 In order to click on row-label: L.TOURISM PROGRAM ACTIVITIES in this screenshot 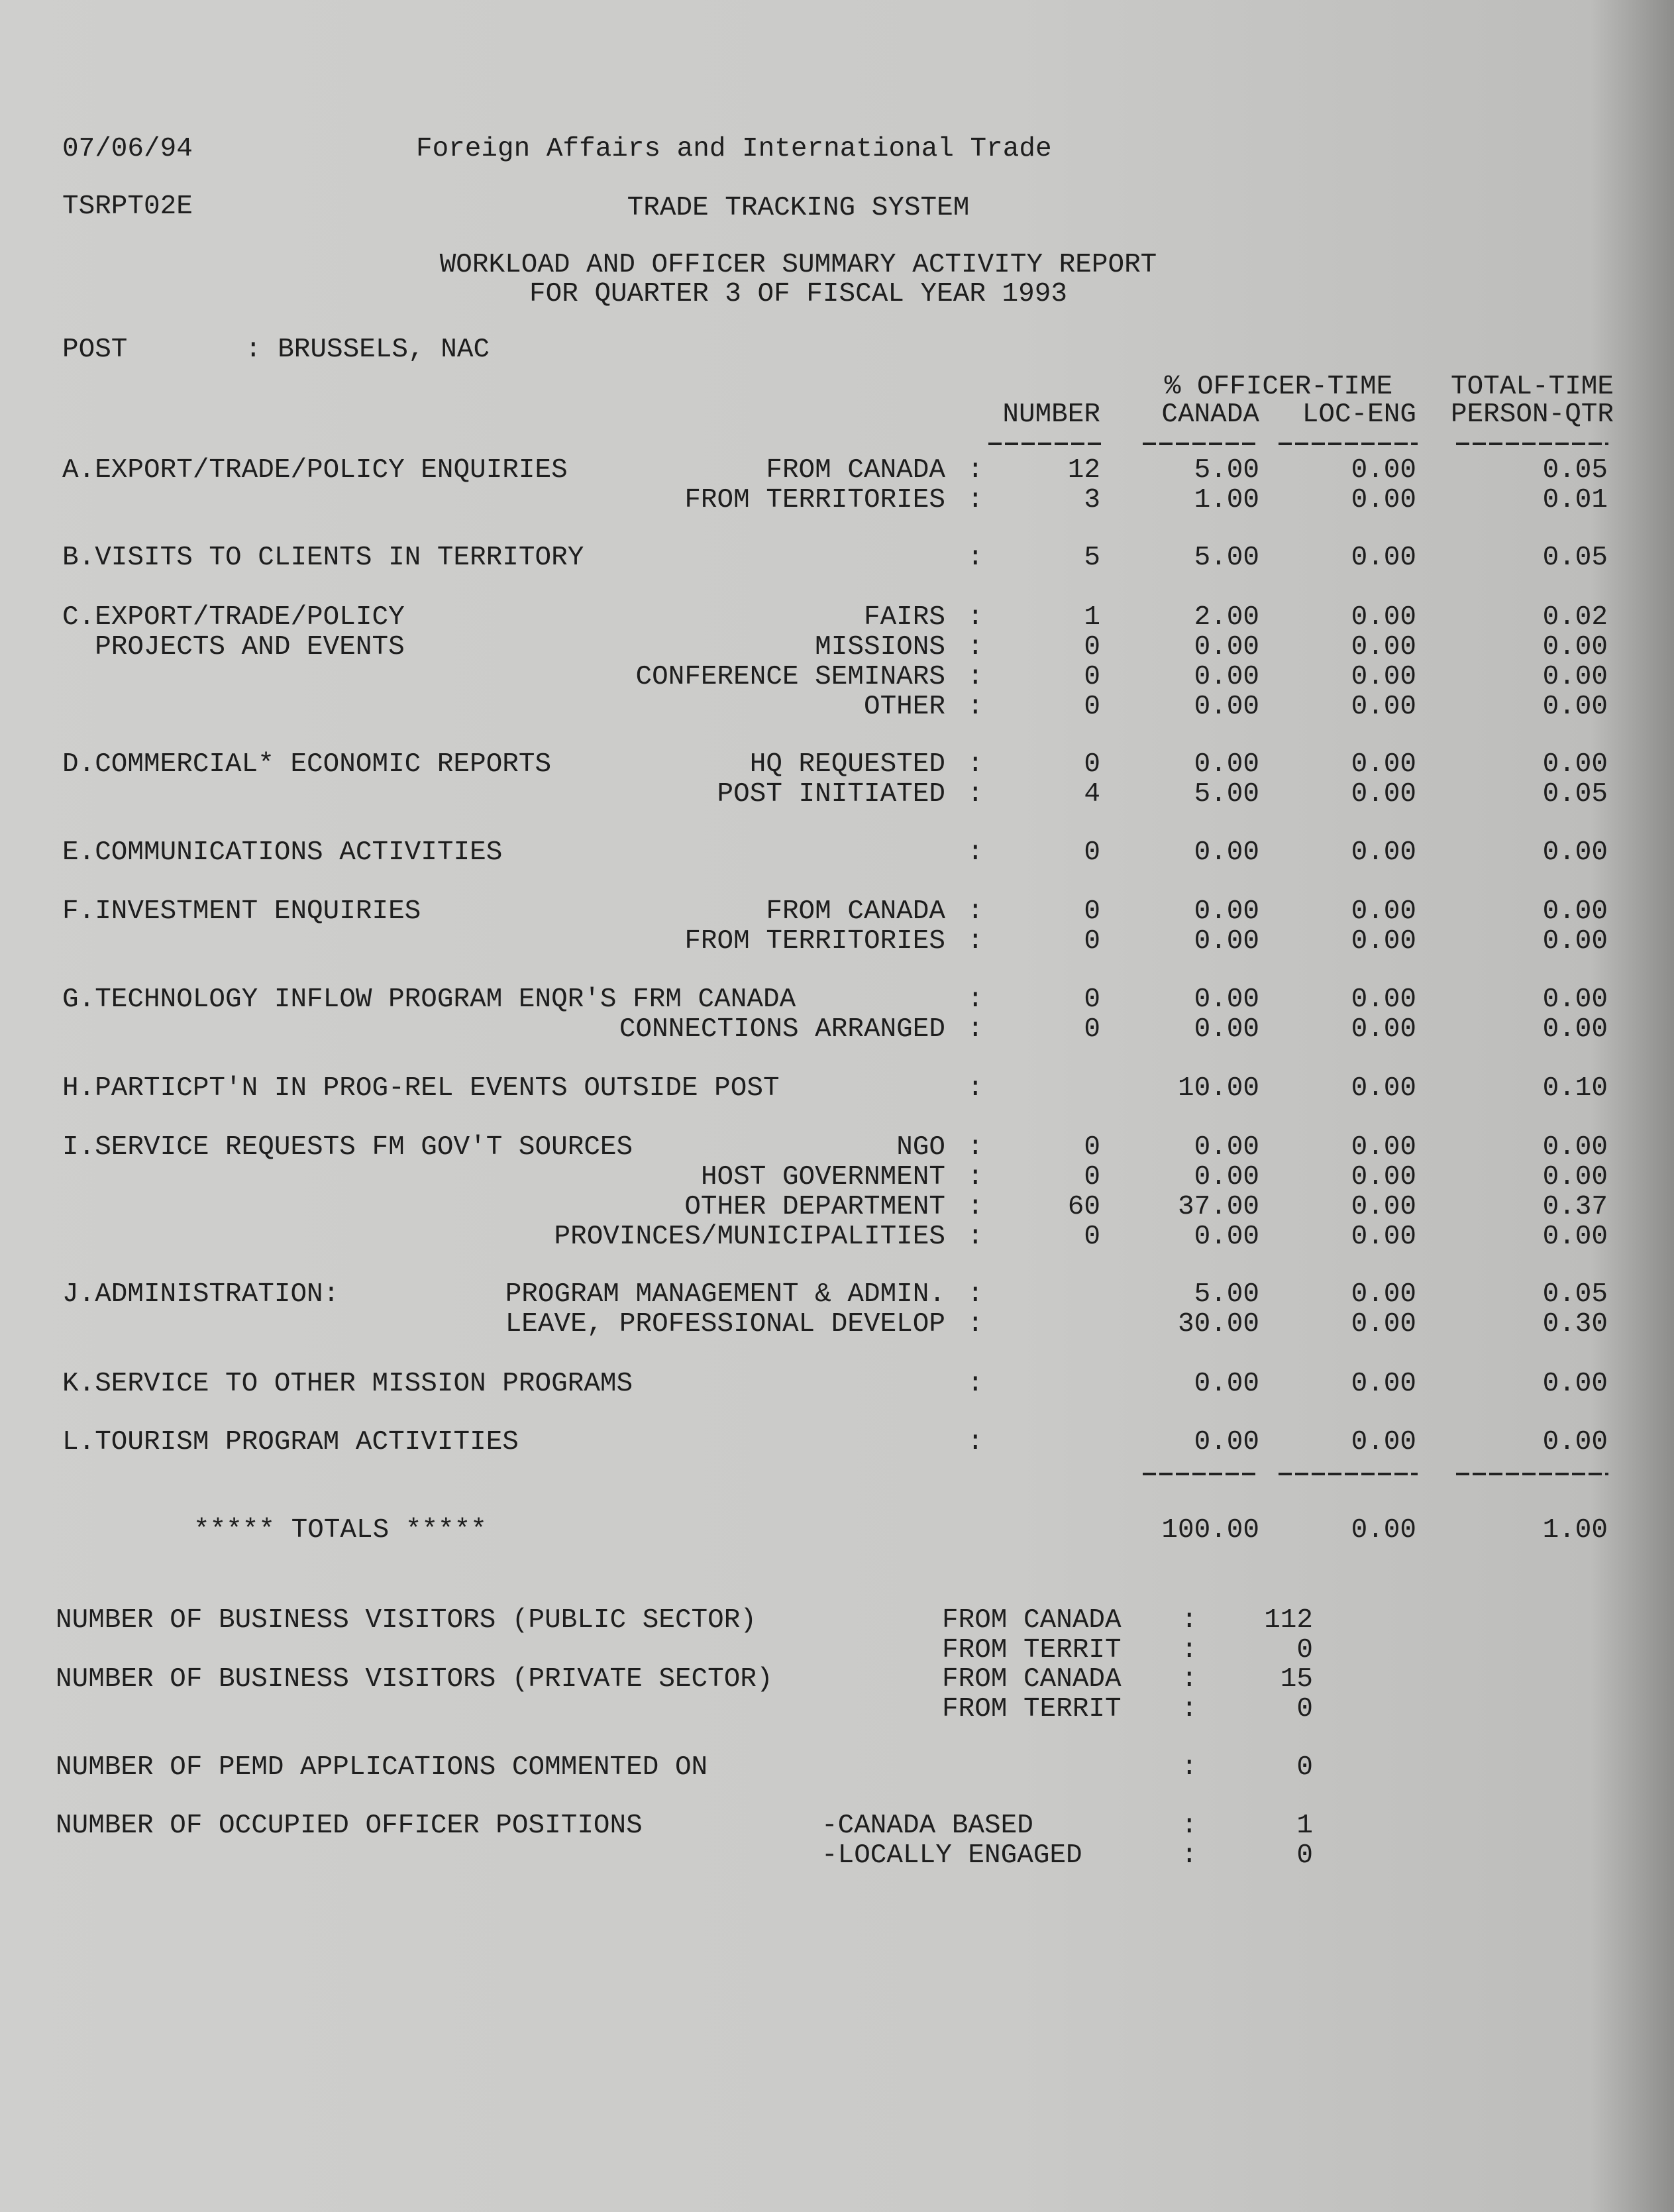, I will do `click(290, 1442)`.